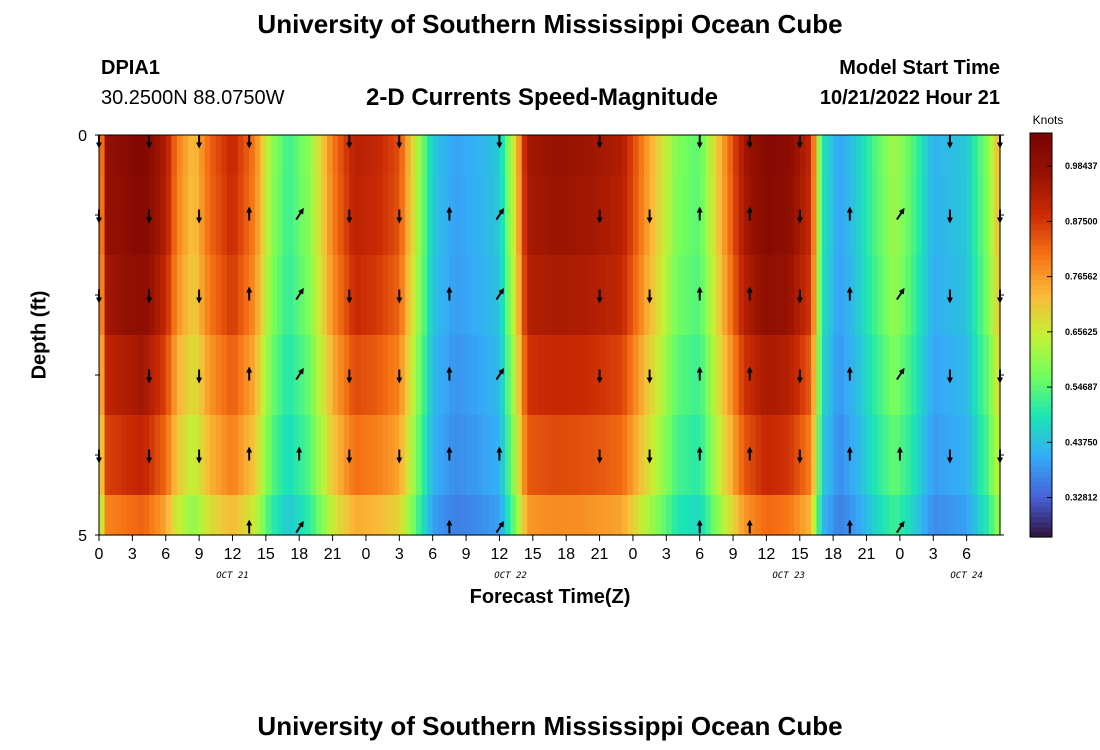  I want to click on x-tick-label: 9, so click(199, 554).